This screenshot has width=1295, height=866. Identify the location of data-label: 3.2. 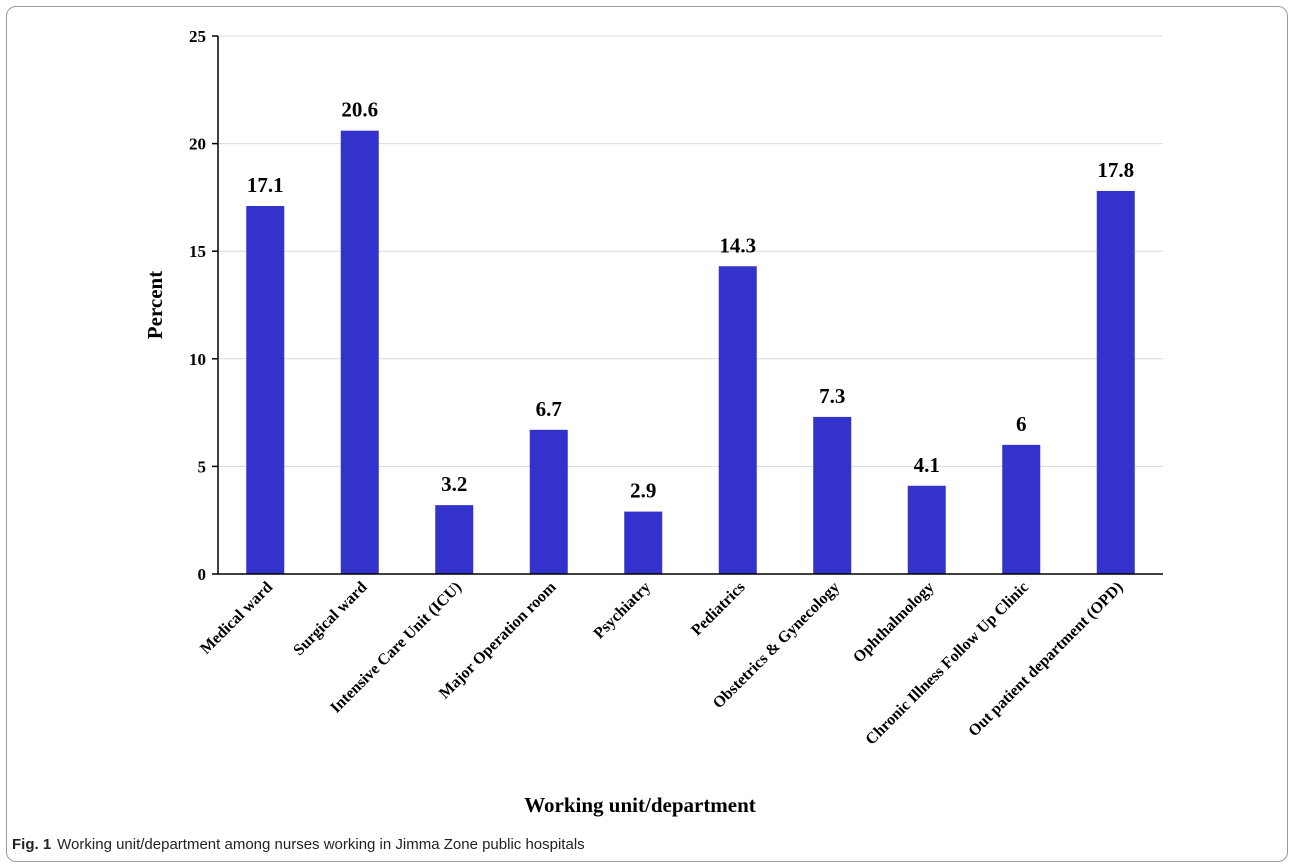
(454, 484).